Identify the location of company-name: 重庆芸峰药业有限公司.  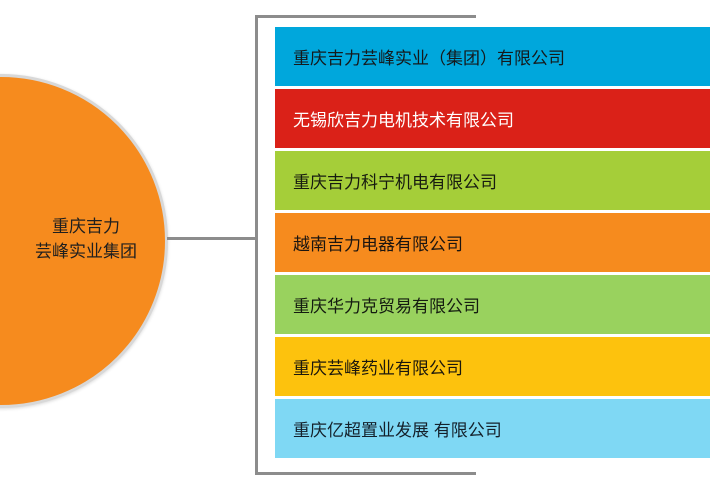
(378, 368).